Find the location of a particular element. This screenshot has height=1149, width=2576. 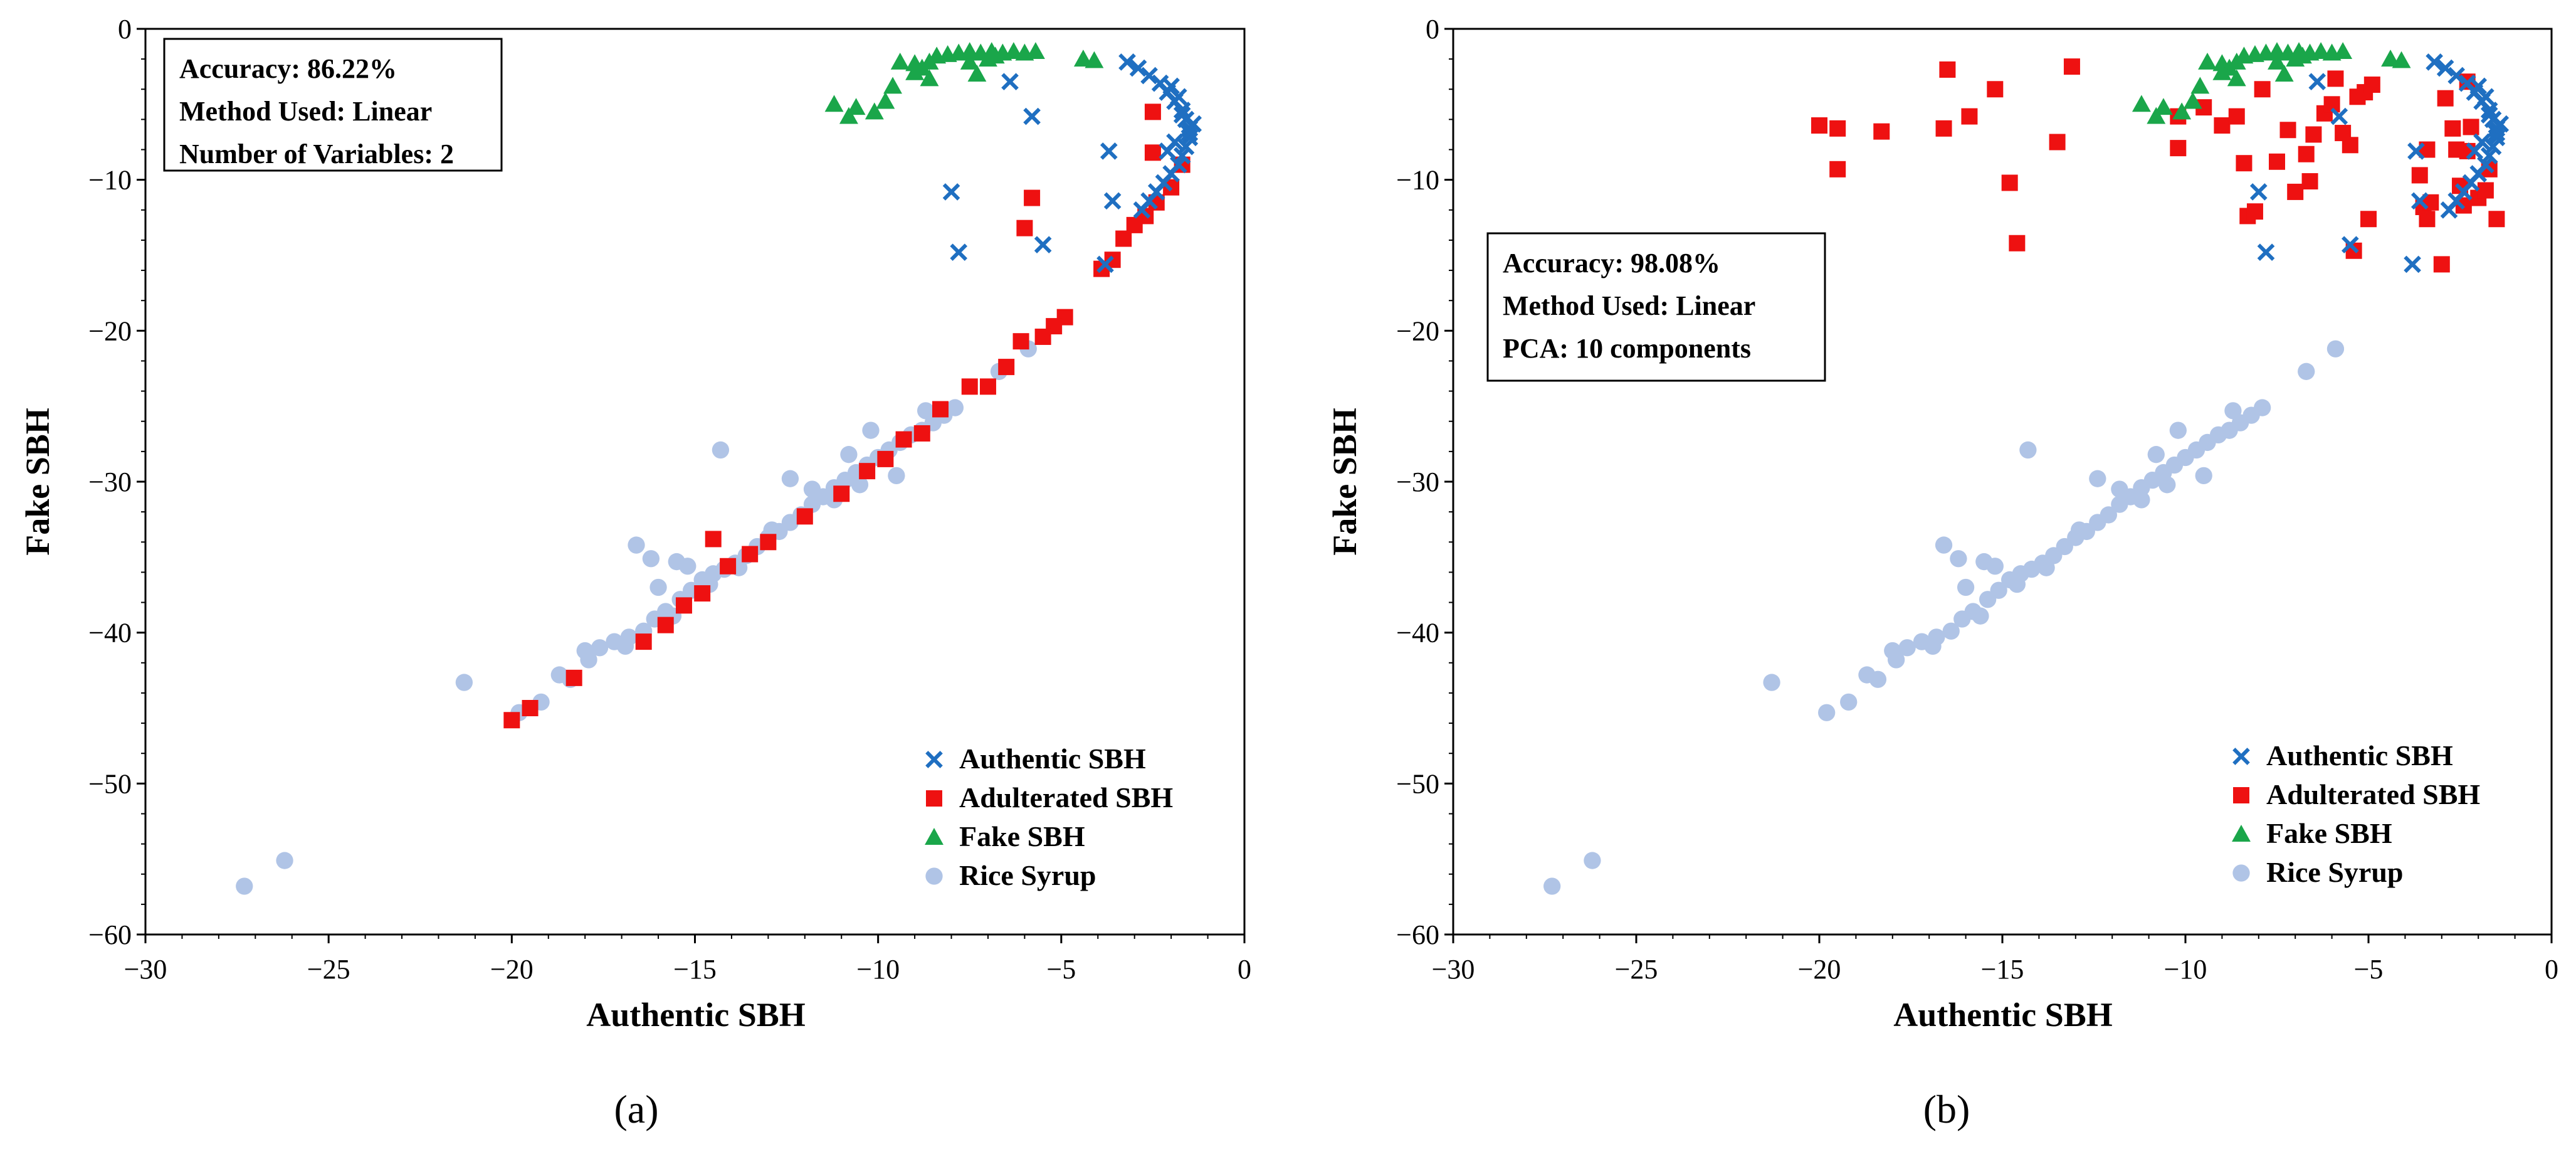

legend-label: Rice Syrup is located at coordinates (1027, 875).